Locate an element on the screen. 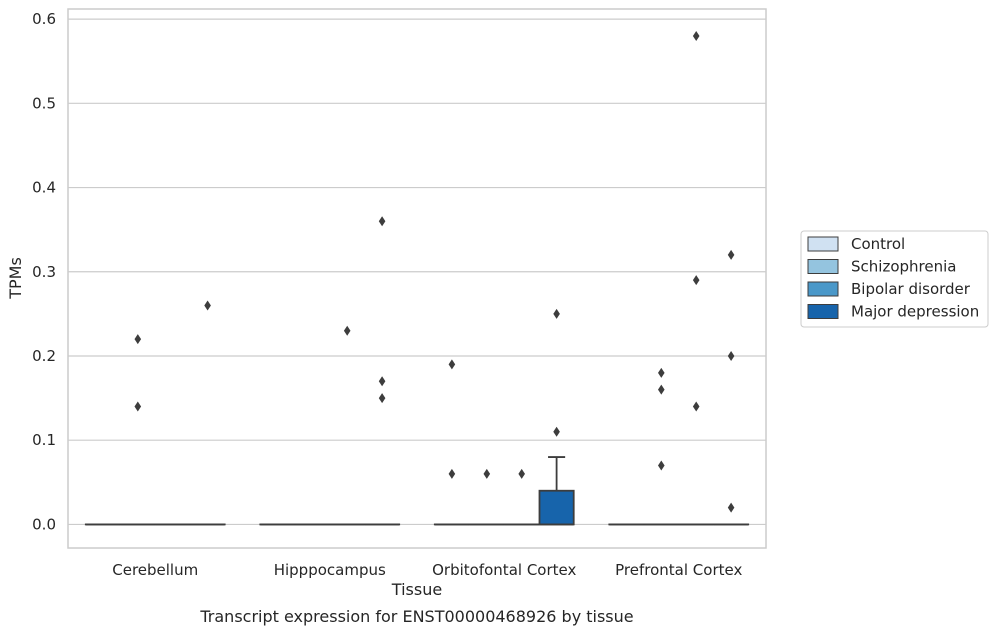 This screenshot has width=997, height=634. y-tick-label: 0.6 is located at coordinates (44, 19).